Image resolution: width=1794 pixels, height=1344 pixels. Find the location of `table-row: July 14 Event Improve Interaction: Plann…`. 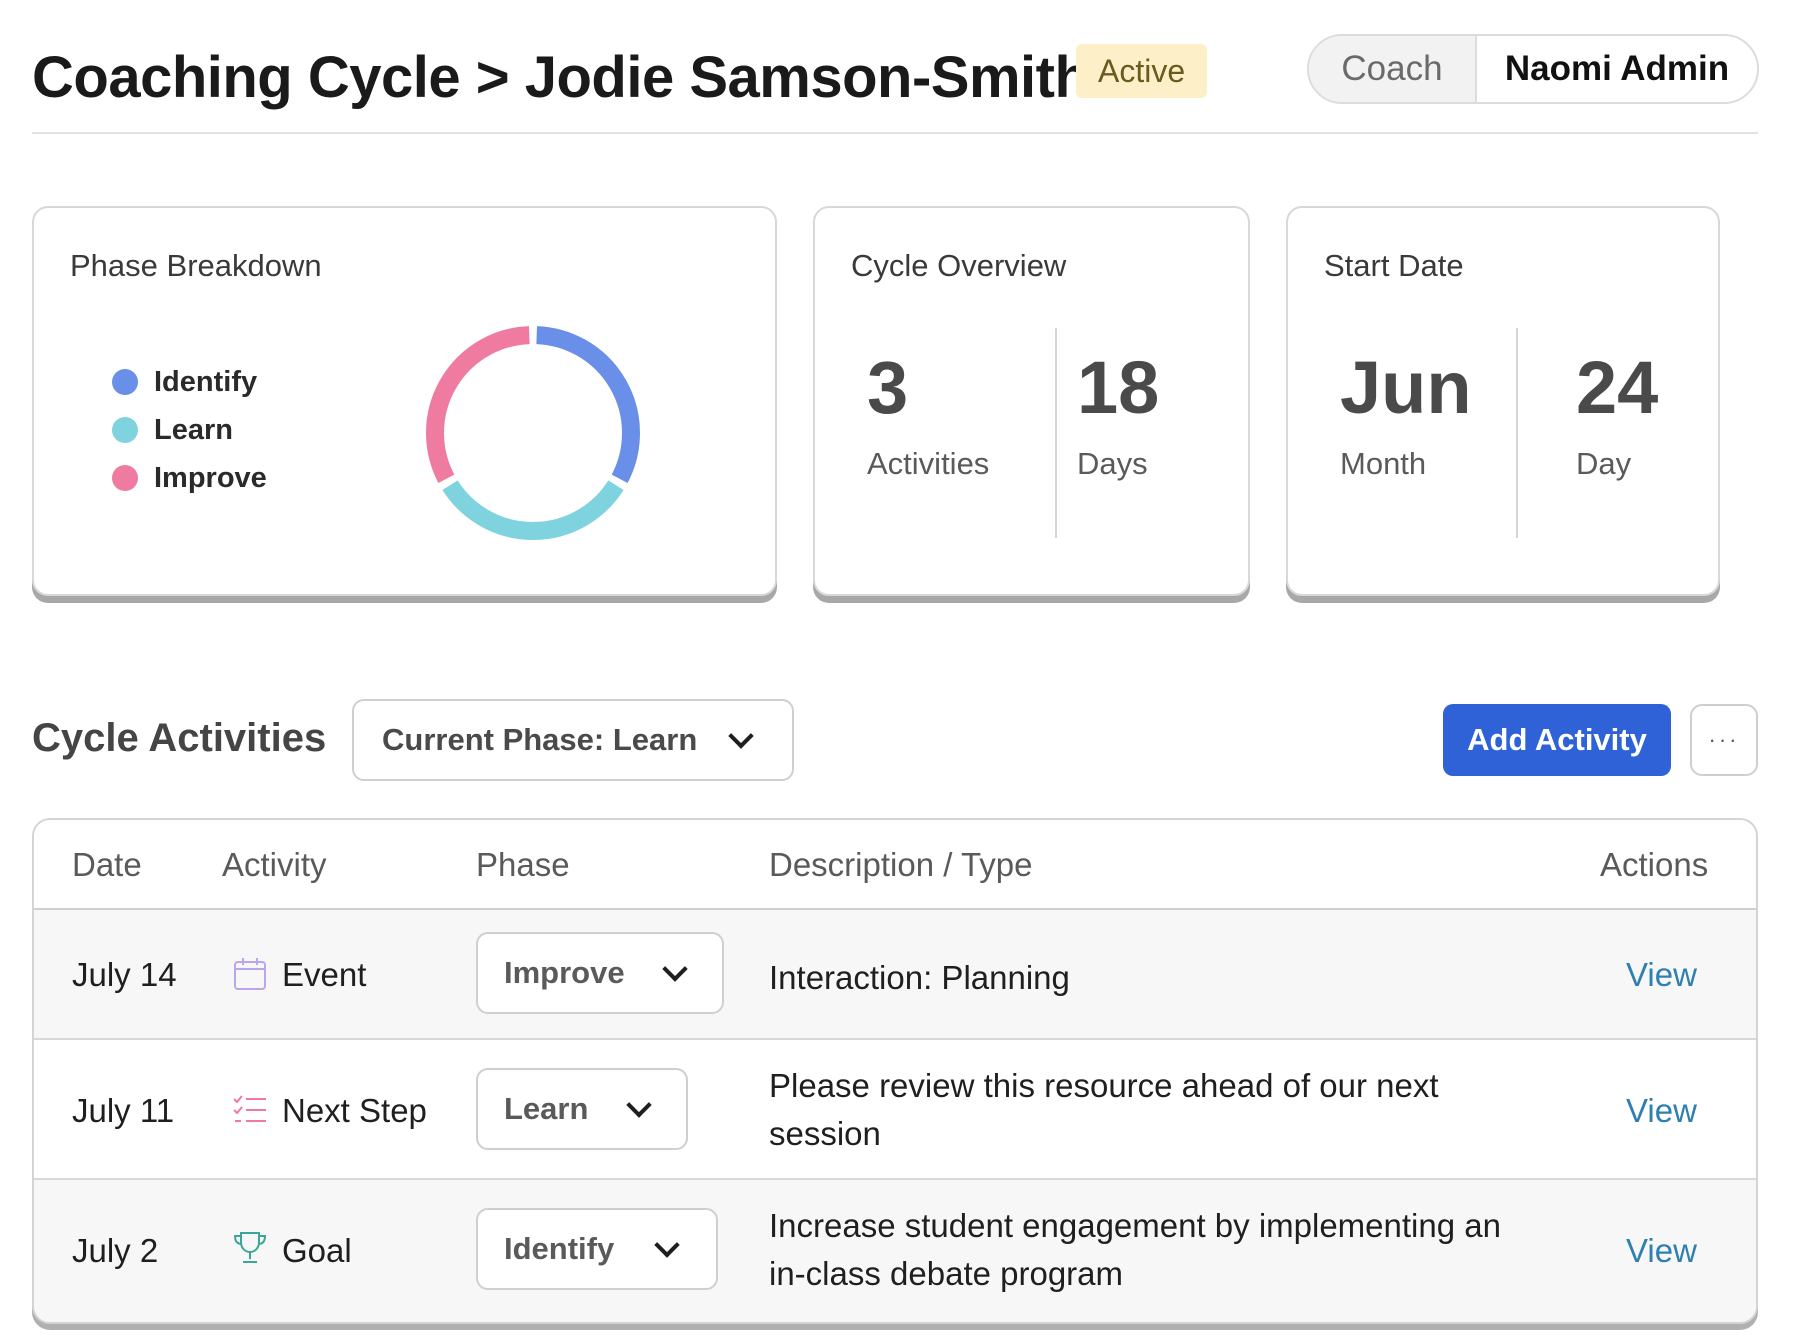

table-row: July 14 Event Improve Interaction: Plann… is located at coordinates (895, 975).